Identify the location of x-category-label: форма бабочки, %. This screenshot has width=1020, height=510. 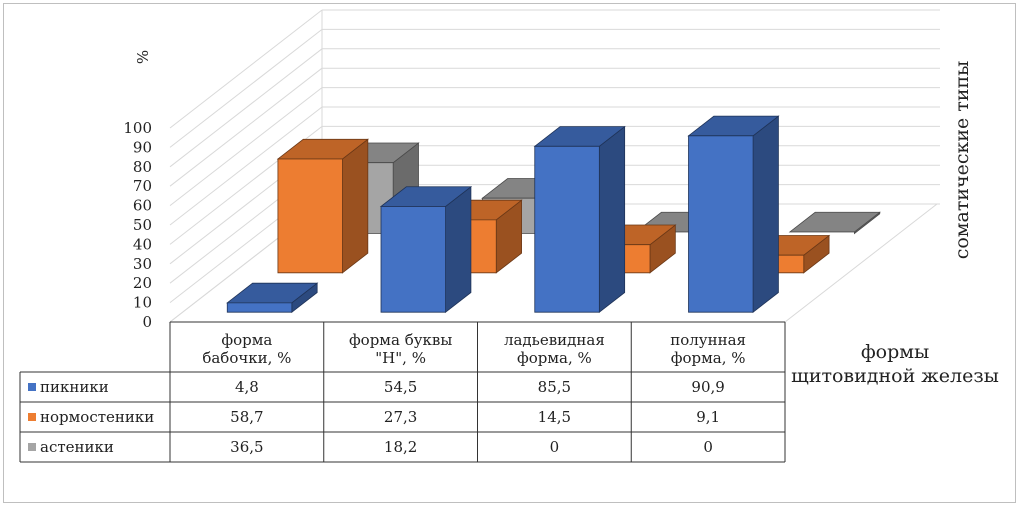
(246, 349).